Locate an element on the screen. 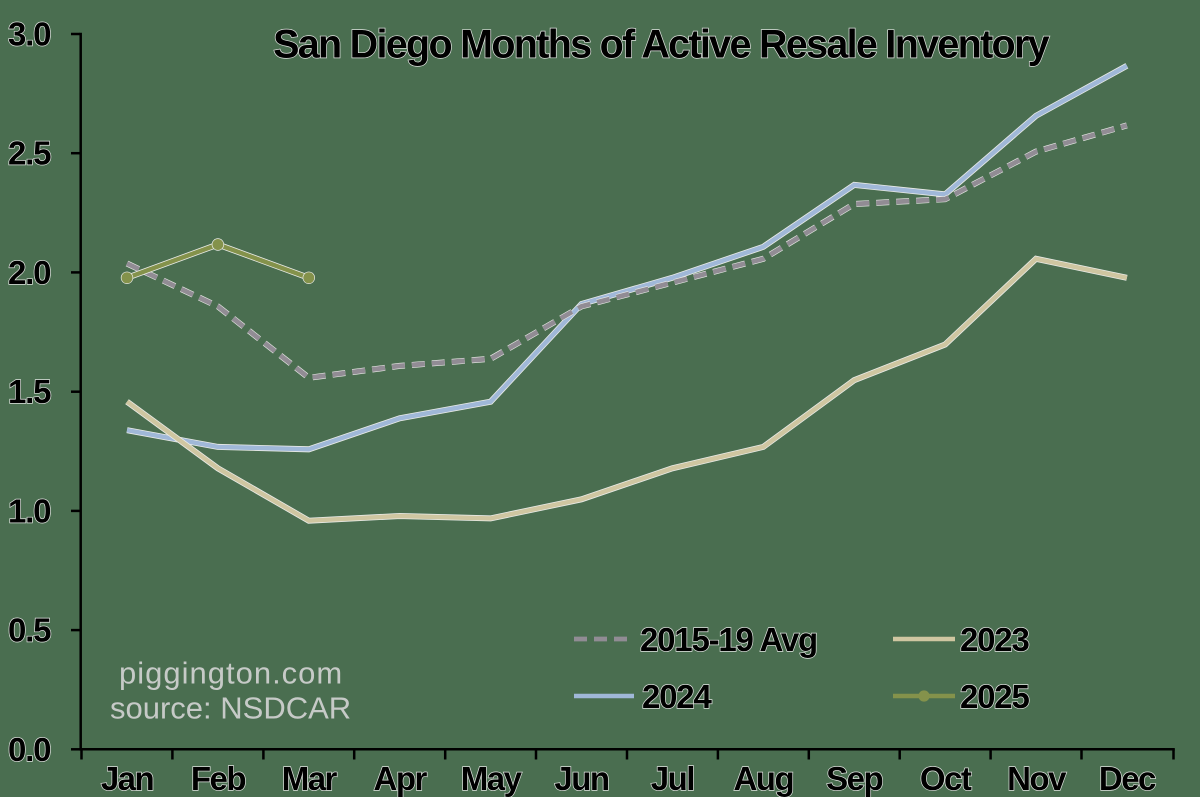 The width and height of the screenshot is (1200, 797). svg-text: Dec is located at coordinates (1127, 778).